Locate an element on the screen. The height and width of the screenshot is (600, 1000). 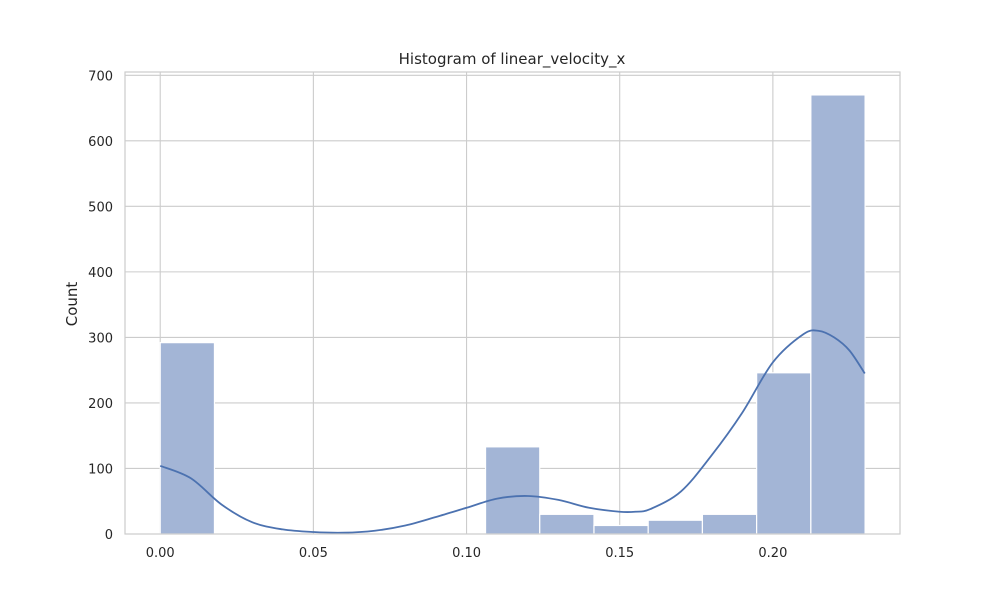
x-tick-label: 0.10 is located at coordinates (466, 553).